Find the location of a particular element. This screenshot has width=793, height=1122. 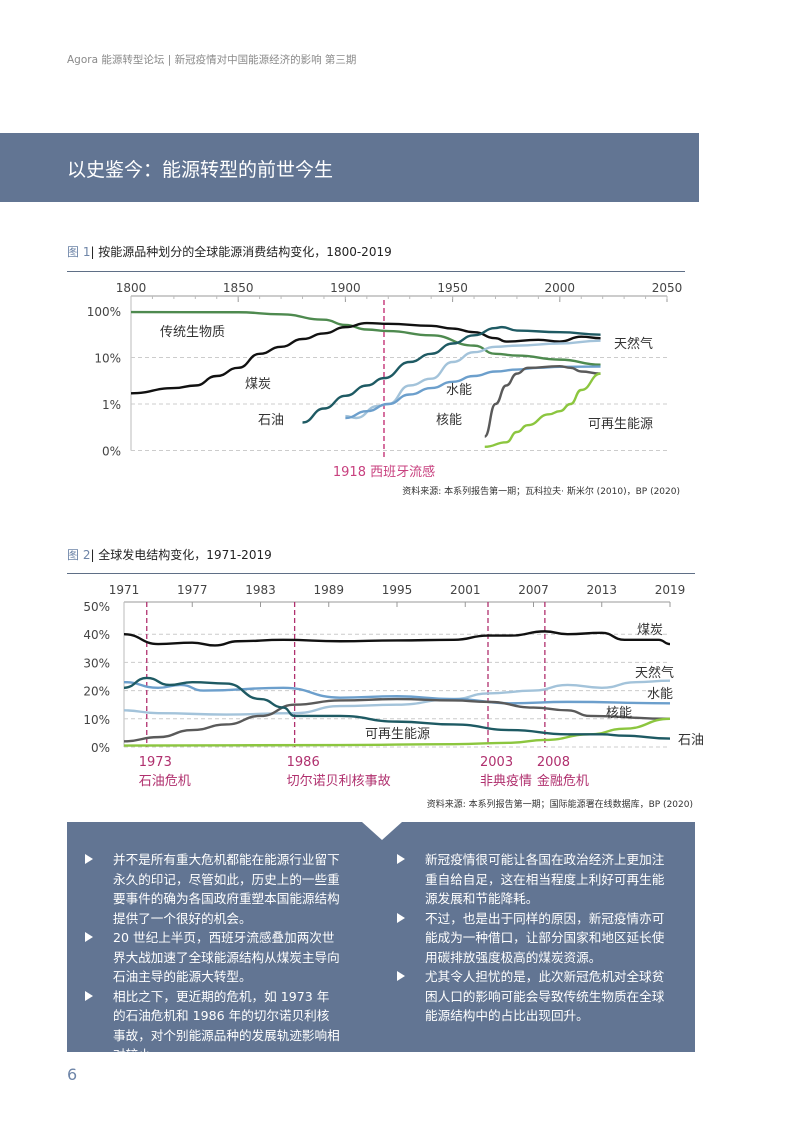

y-tick-label: 20% is located at coordinates (96, 692).